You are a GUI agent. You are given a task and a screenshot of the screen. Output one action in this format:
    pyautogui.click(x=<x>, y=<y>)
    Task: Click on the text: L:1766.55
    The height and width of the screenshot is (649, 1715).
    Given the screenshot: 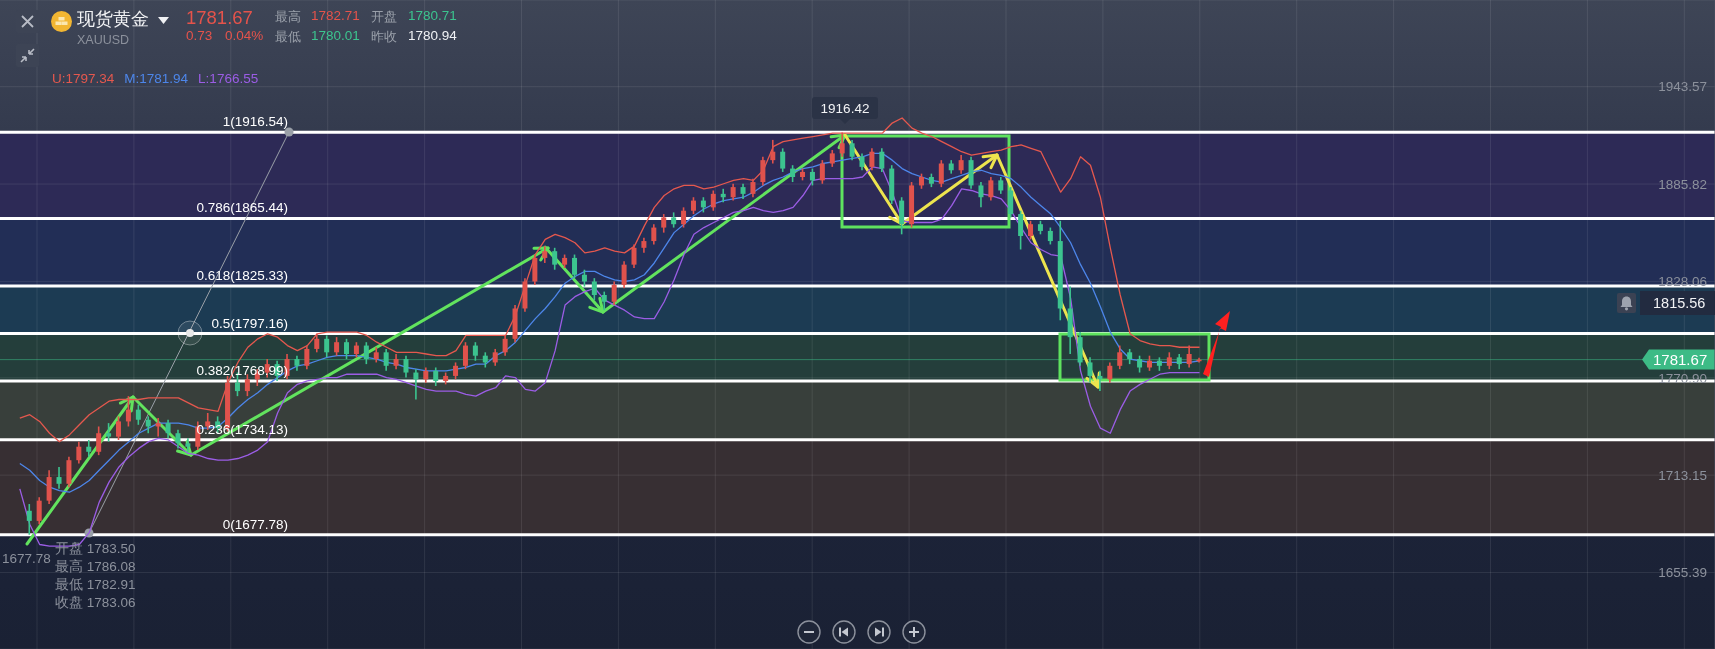 What is the action you would take?
    pyautogui.click(x=228, y=78)
    